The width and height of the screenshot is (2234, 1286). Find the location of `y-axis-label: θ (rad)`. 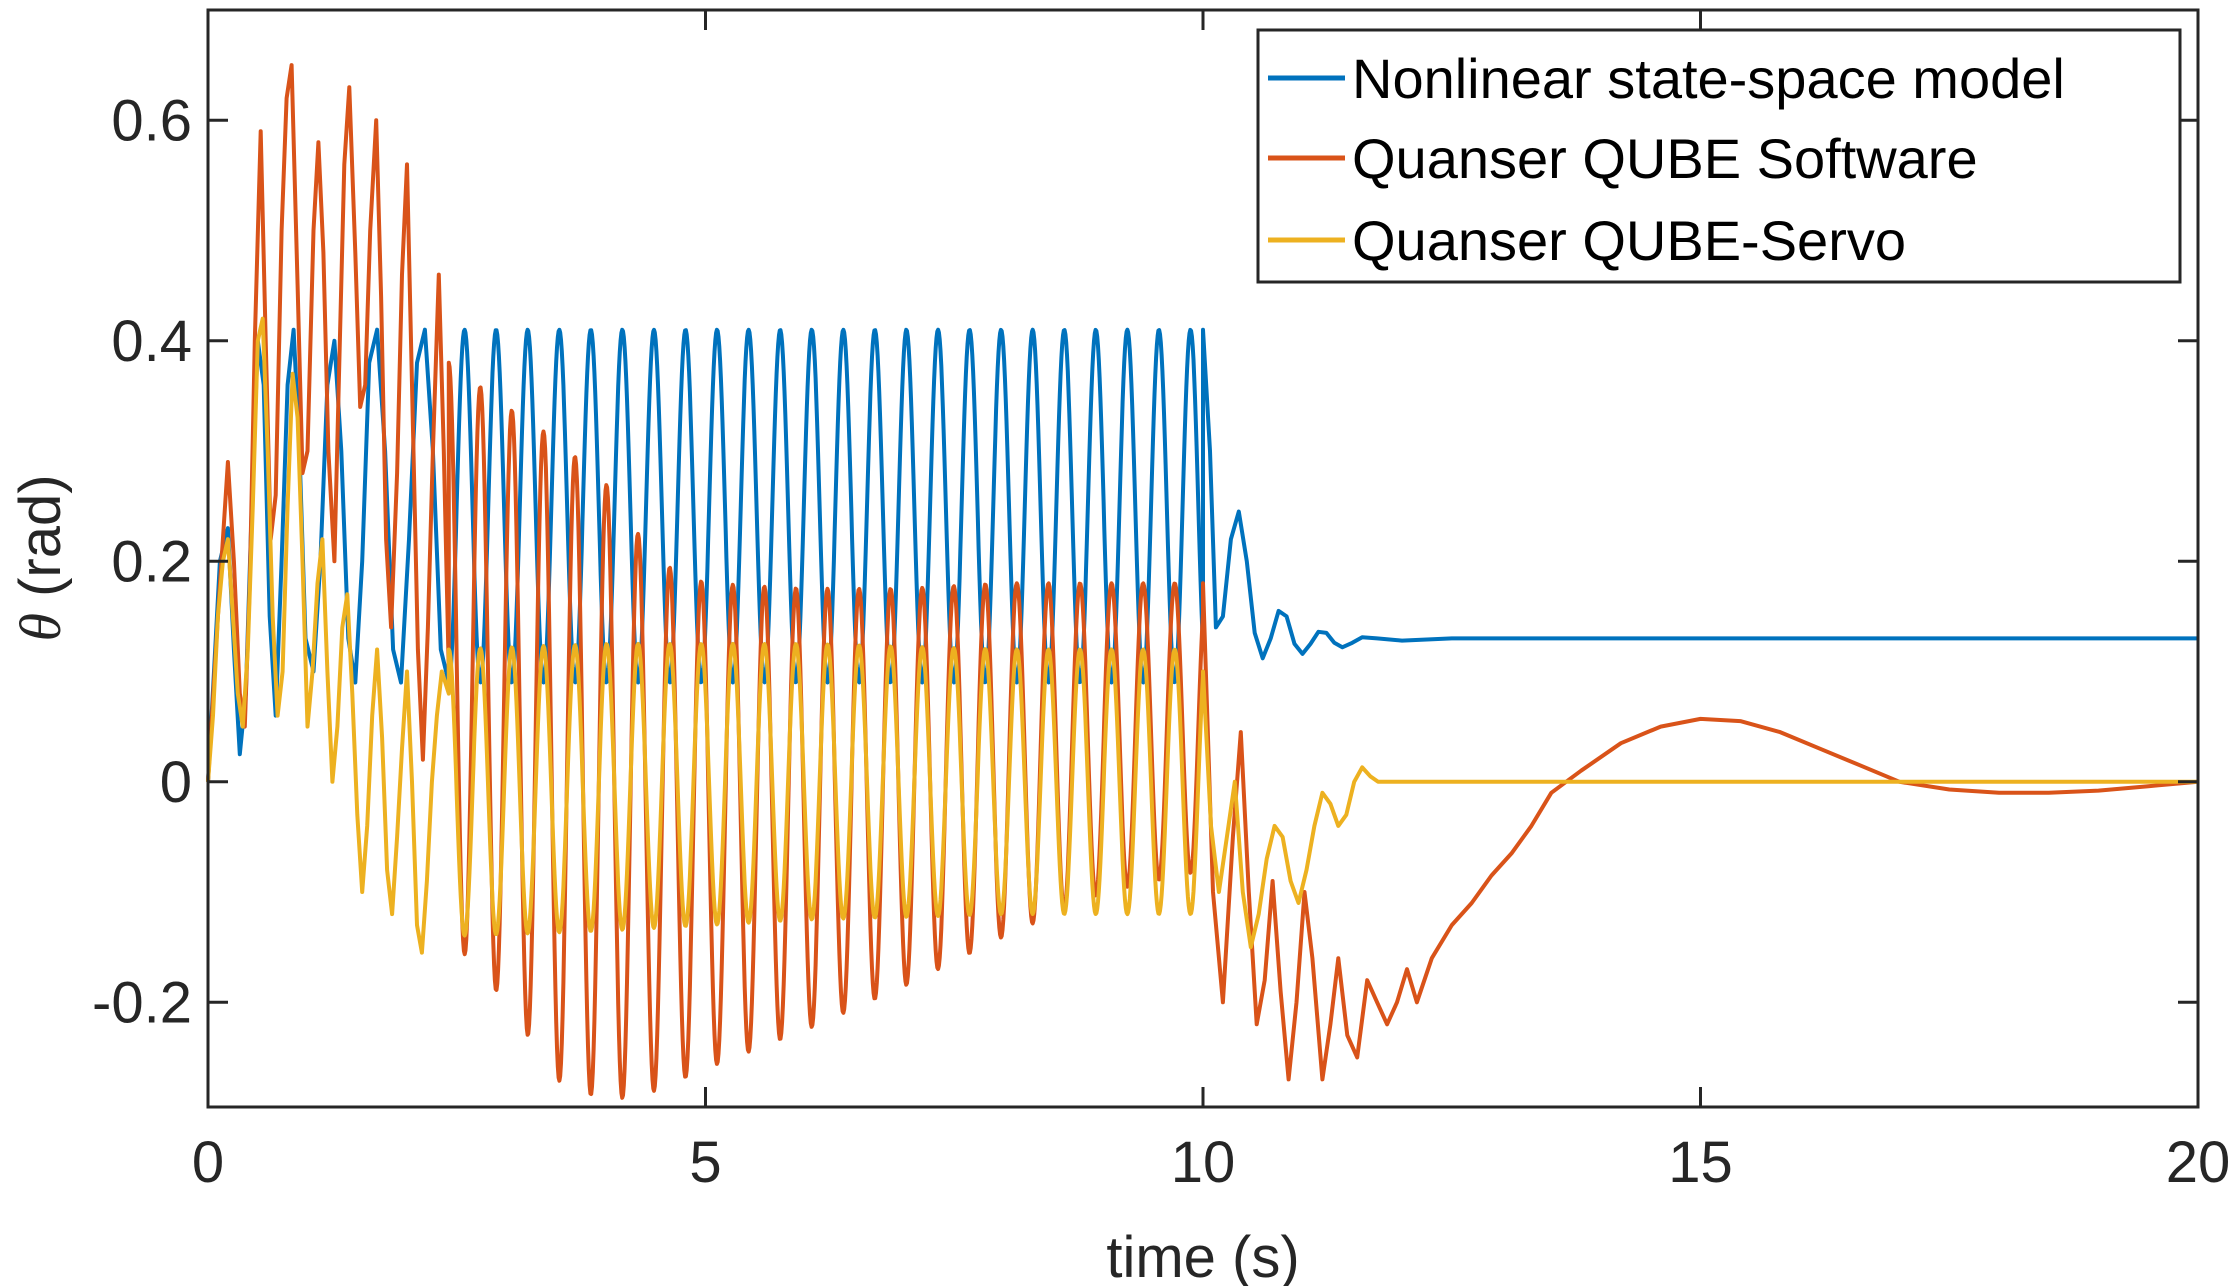

y-axis-label: θ (rad) is located at coordinates (40, 557).